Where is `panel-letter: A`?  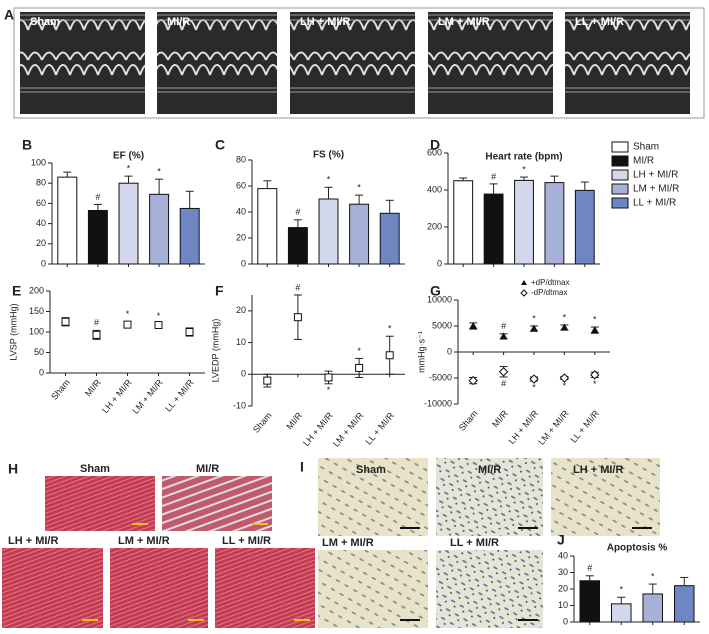
panel-letter: A is located at coordinates (9, 15).